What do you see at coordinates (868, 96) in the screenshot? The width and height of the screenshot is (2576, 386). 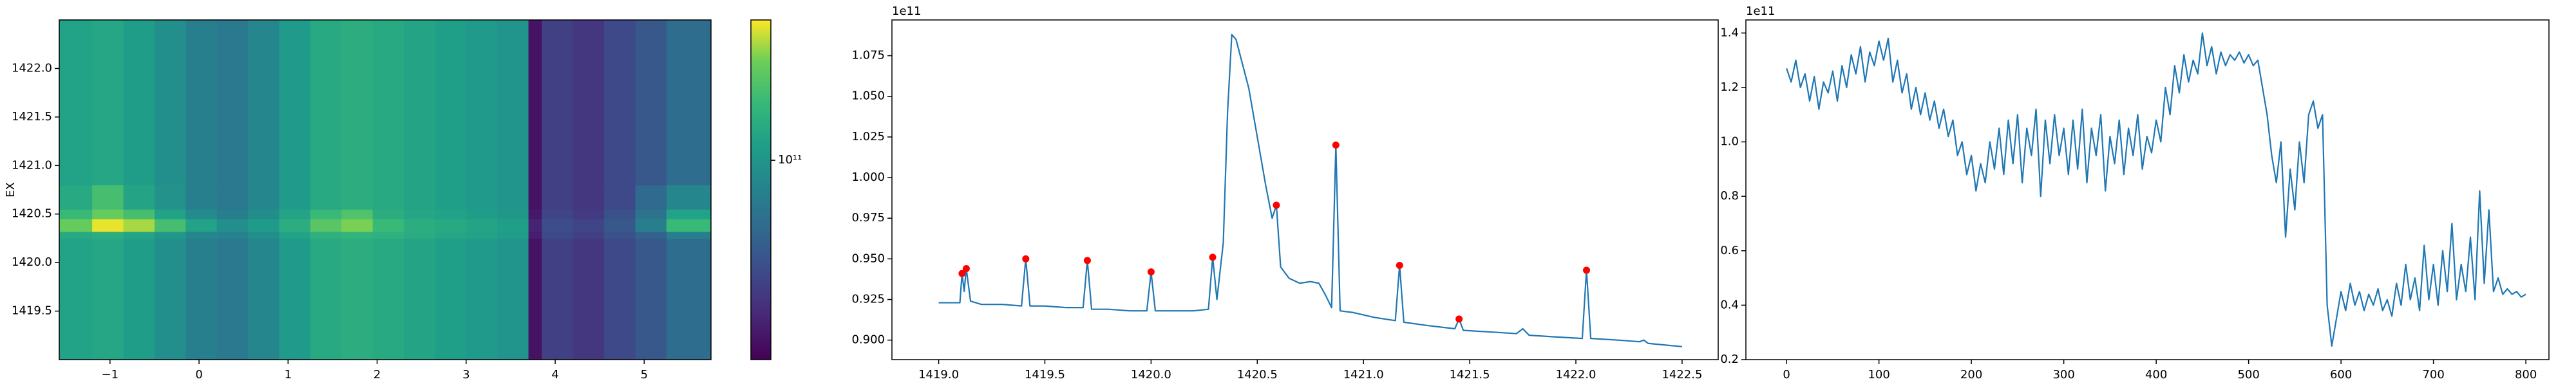 I see `y-tick-label: 1.050` at bounding box center [868, 96].